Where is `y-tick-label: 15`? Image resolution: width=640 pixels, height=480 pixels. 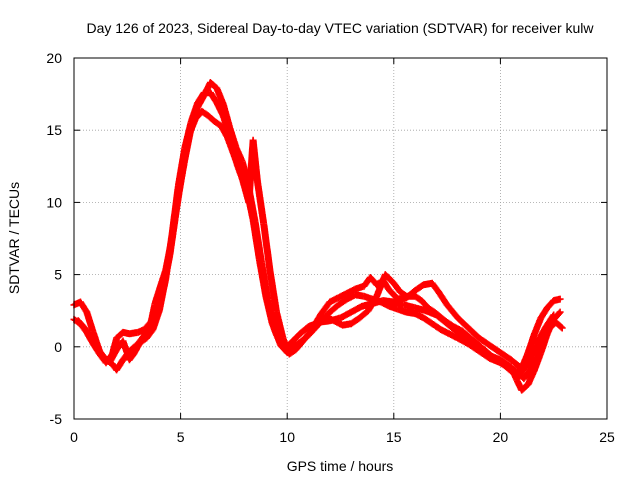 y-tick-label: 15 is located at coordinates (54, 130).